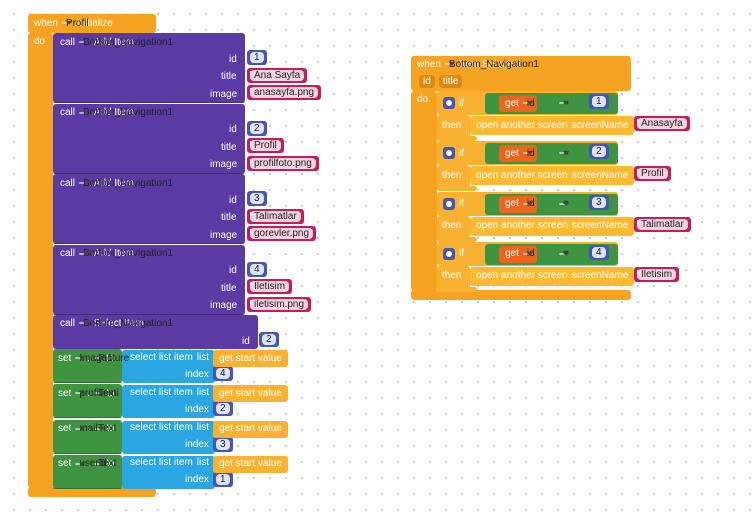 The height and width of the screenshot is (525, 754). Describe the element at coordinates (518, 154) in the screenshot. I see `get-variable-block` at that location.